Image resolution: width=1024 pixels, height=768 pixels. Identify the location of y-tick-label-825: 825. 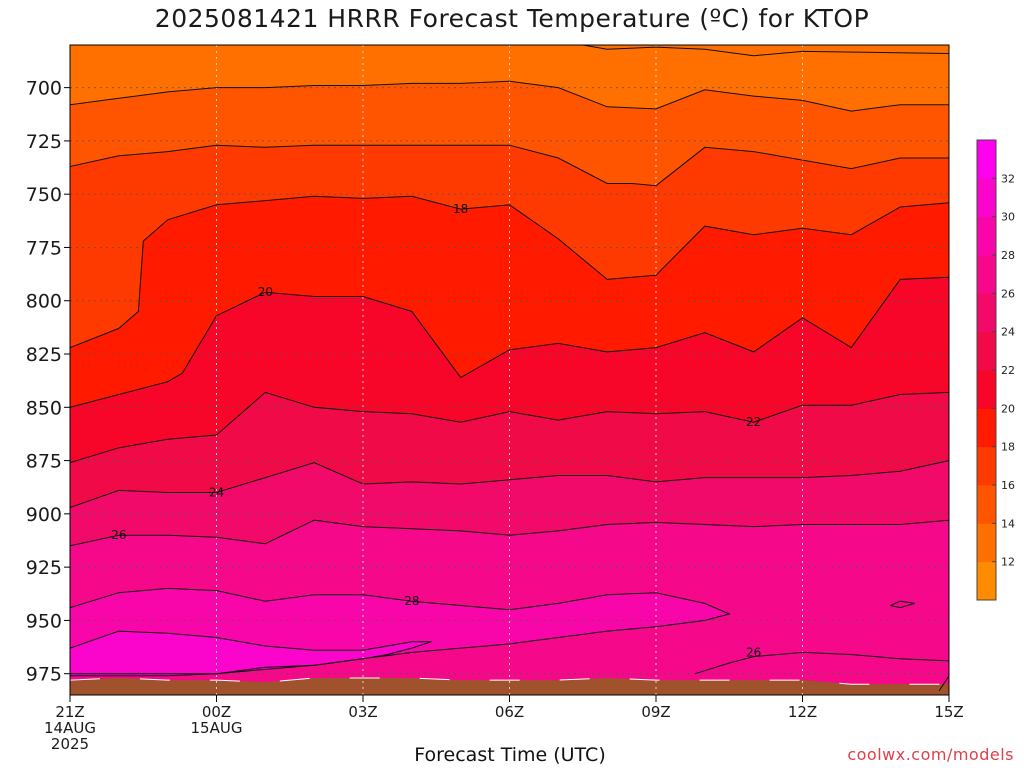
(44, 355).